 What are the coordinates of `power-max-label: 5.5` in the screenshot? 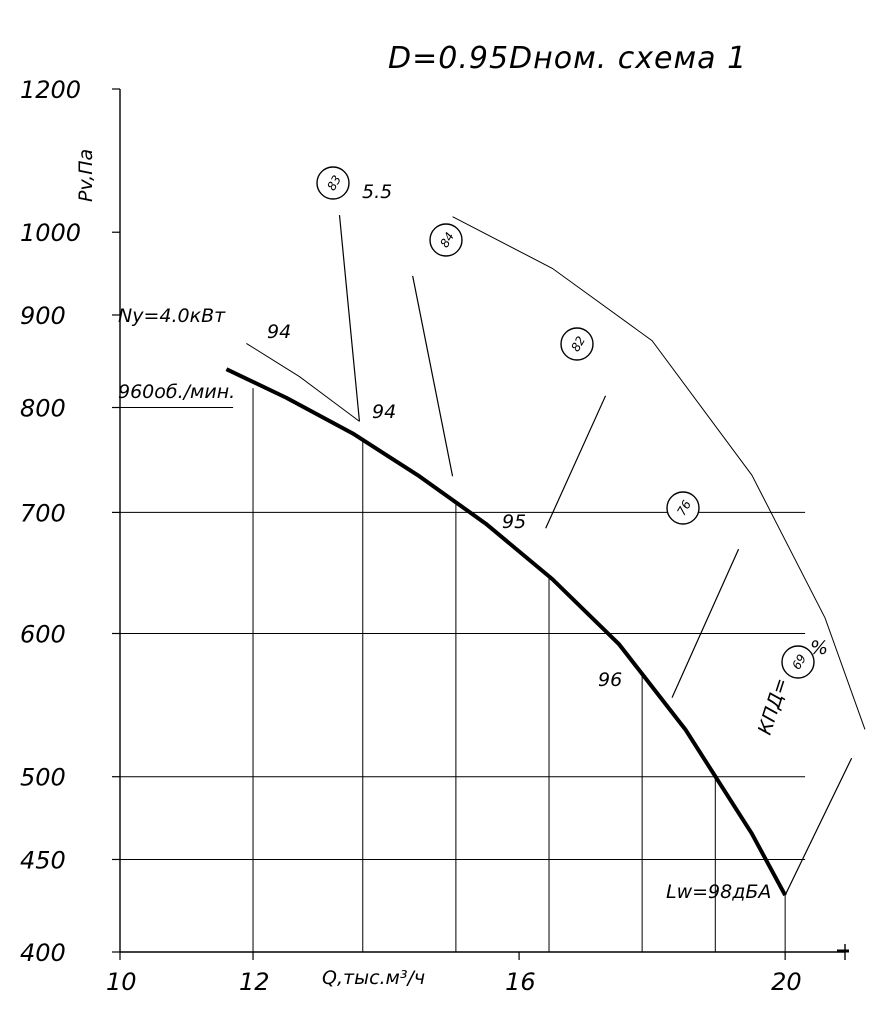 It's located at (377, 192).